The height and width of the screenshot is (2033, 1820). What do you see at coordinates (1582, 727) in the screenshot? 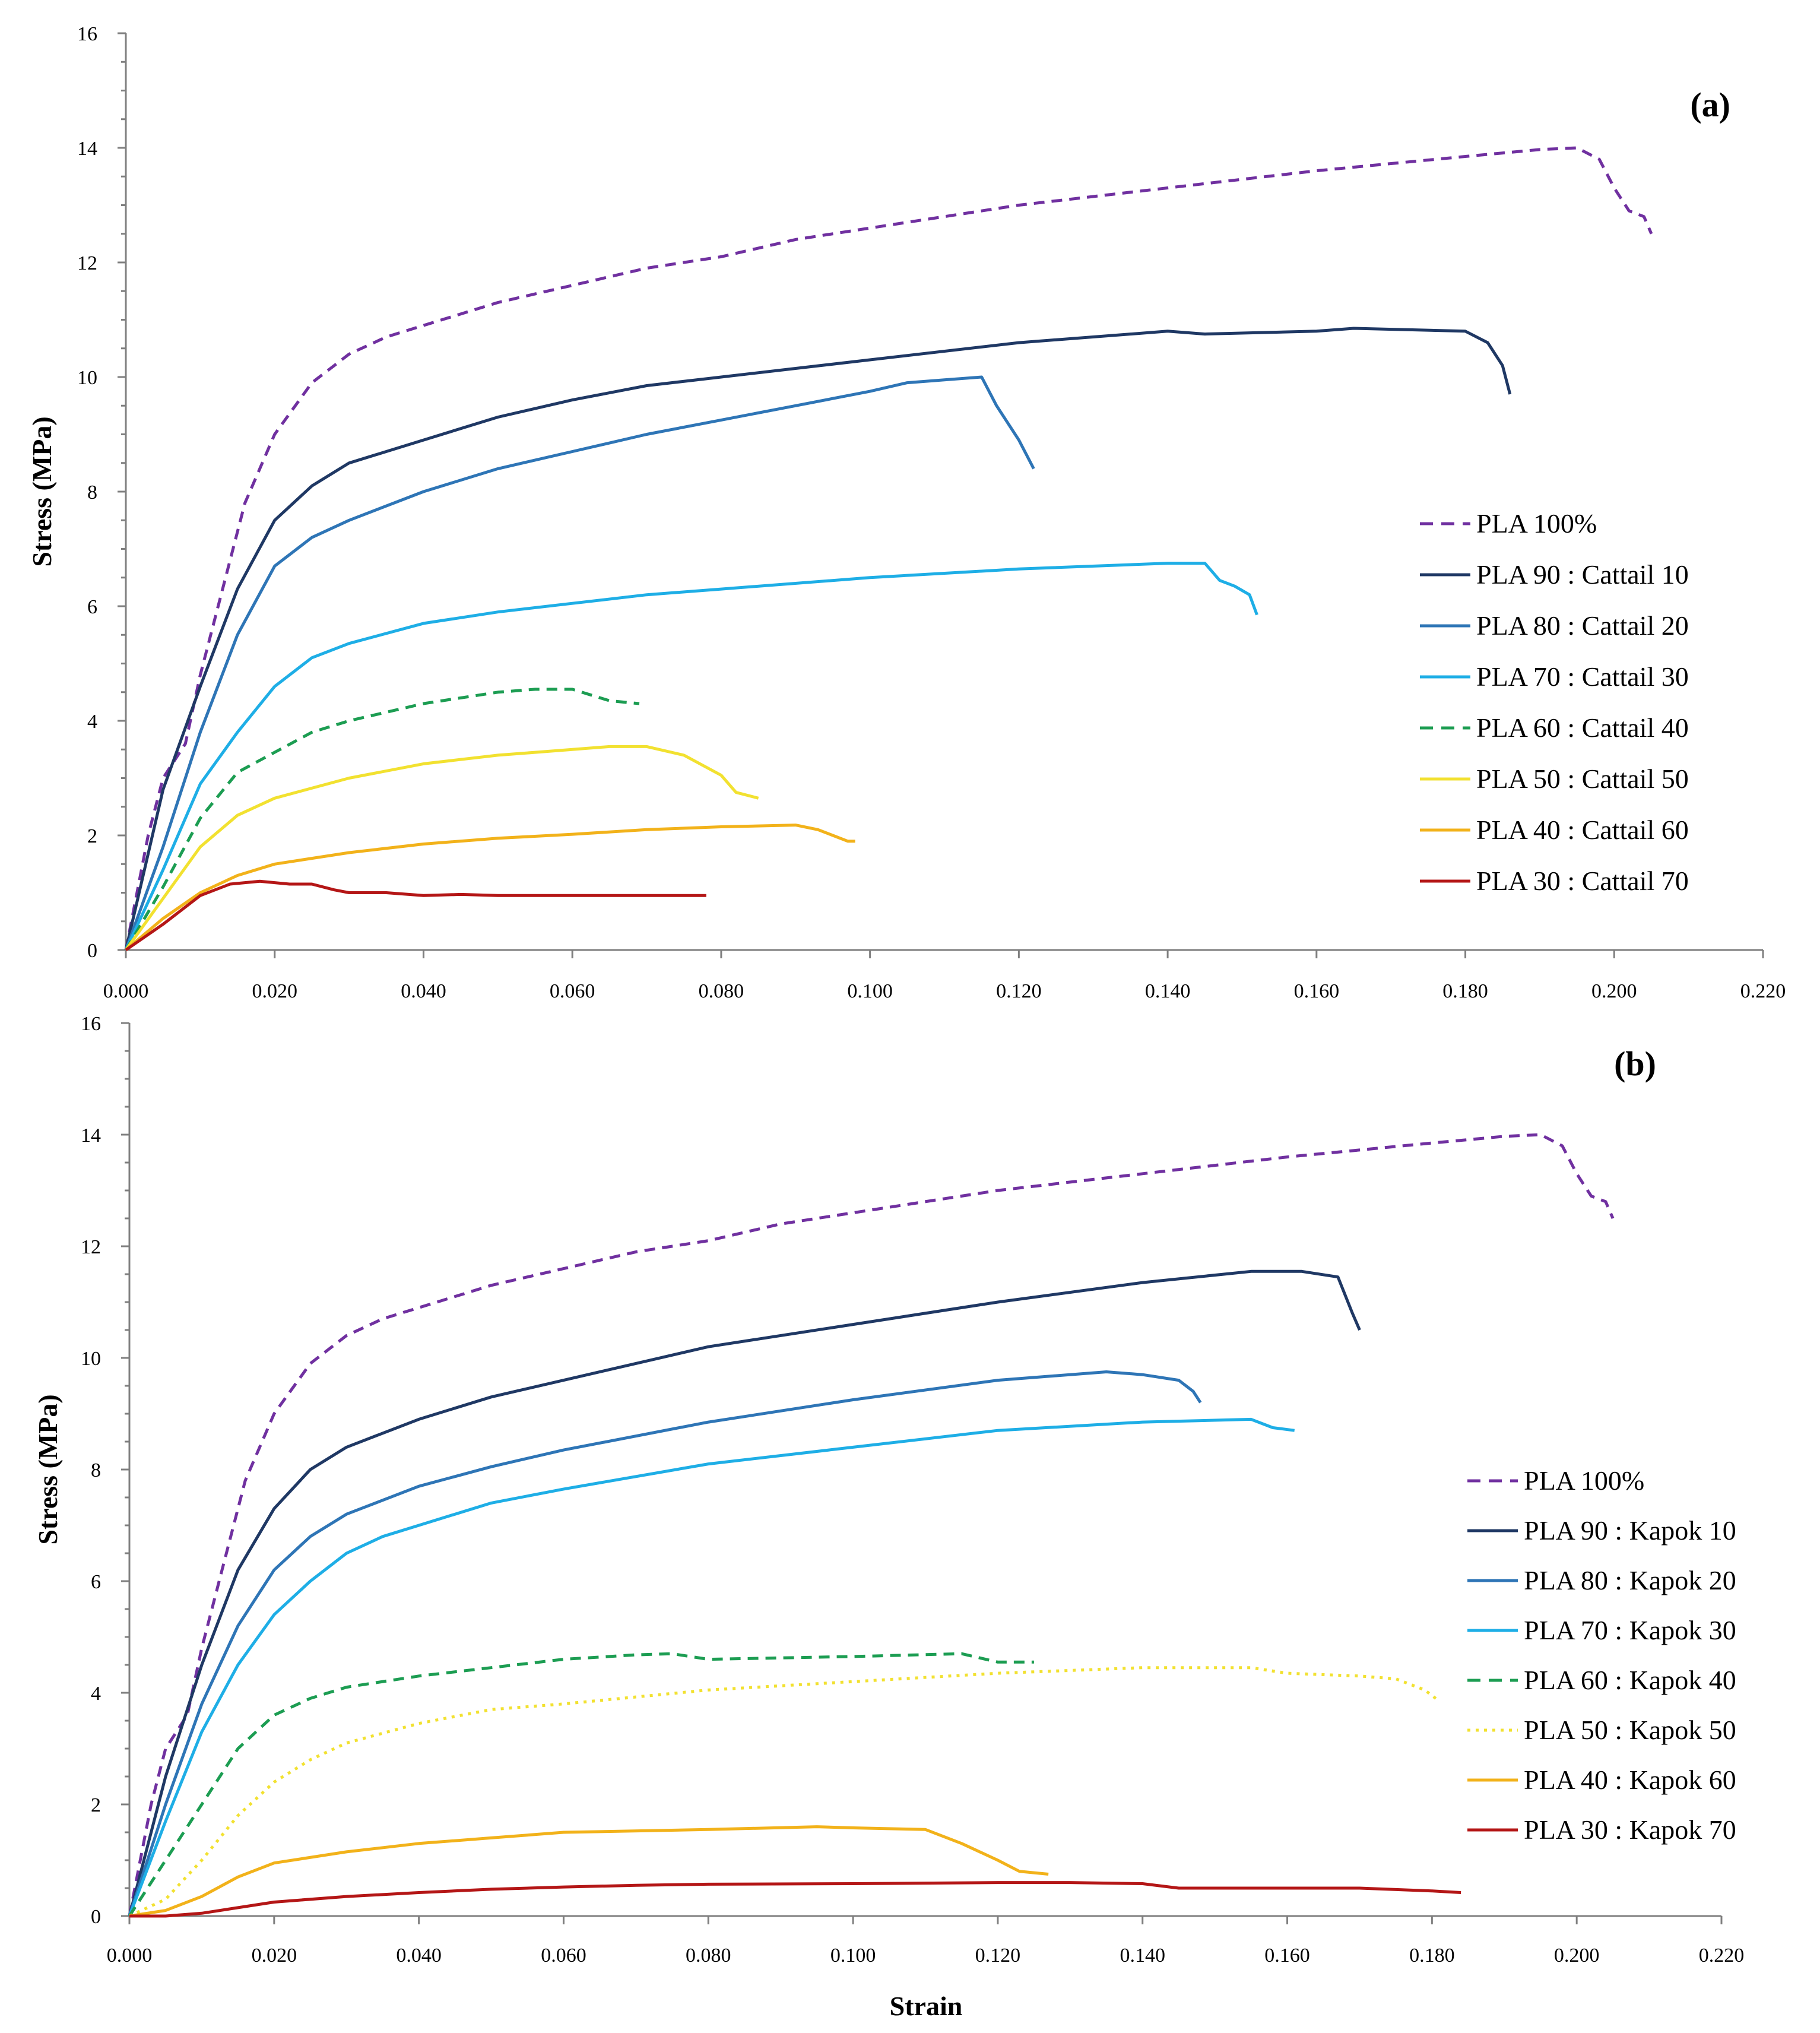
I see `legend-label: PLA 60 : Cattail 40` at bounding box center [1582, 727].